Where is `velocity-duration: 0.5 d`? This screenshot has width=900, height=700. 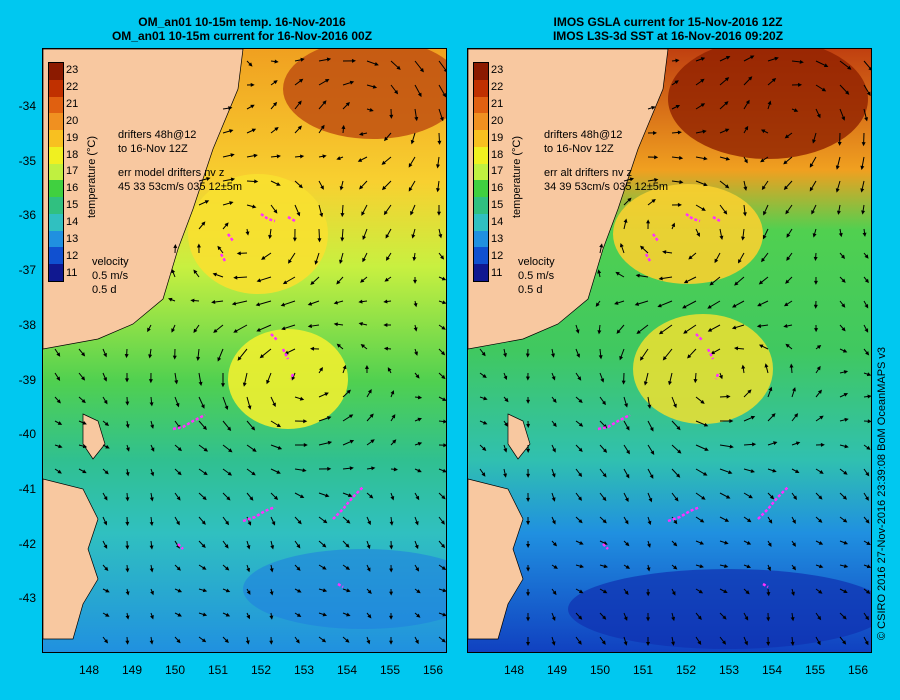
velocity-duration: 0.5 d is located at coordinates (530, 290).